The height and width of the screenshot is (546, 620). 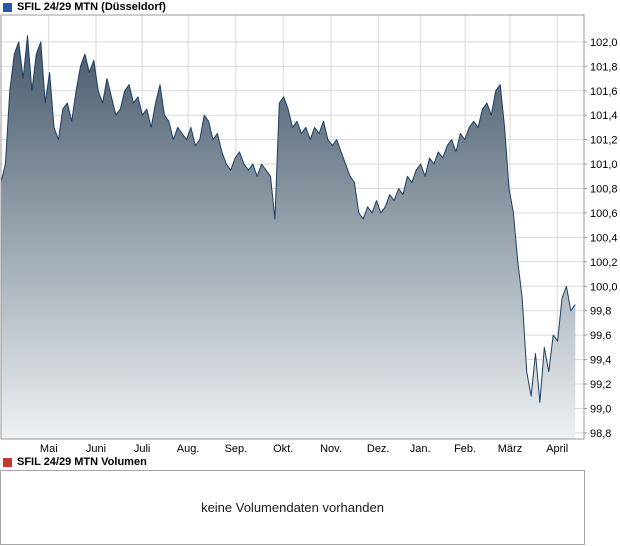 I want to click on y-axis-label: 101,4, so click(x=604, y=116).